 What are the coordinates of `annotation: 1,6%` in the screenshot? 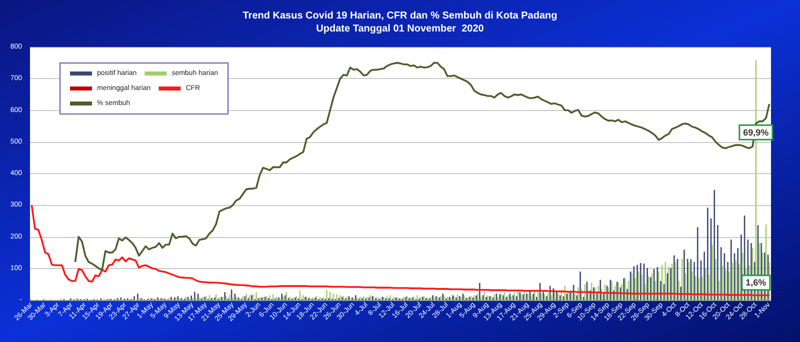 It's located at (756, 283).